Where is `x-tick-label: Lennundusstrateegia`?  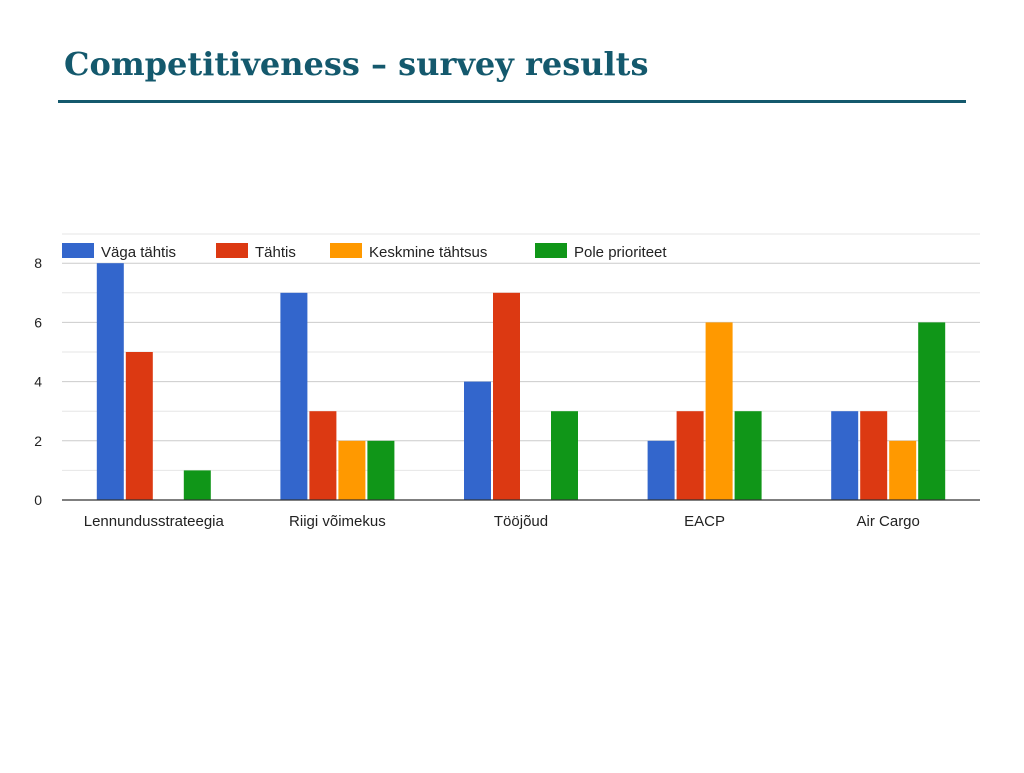
x-tick-label: Lennundusstrateegia is located at coordinates (154, 521).